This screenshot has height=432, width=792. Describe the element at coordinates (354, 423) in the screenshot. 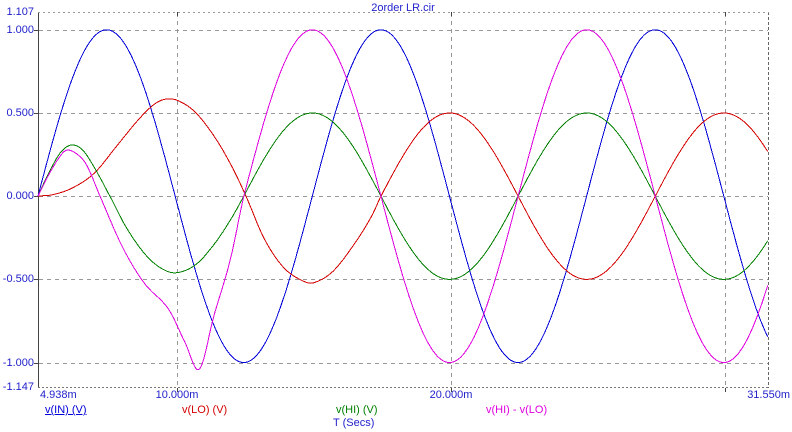

I see `x-axis-title: T (Secs)` at that location.